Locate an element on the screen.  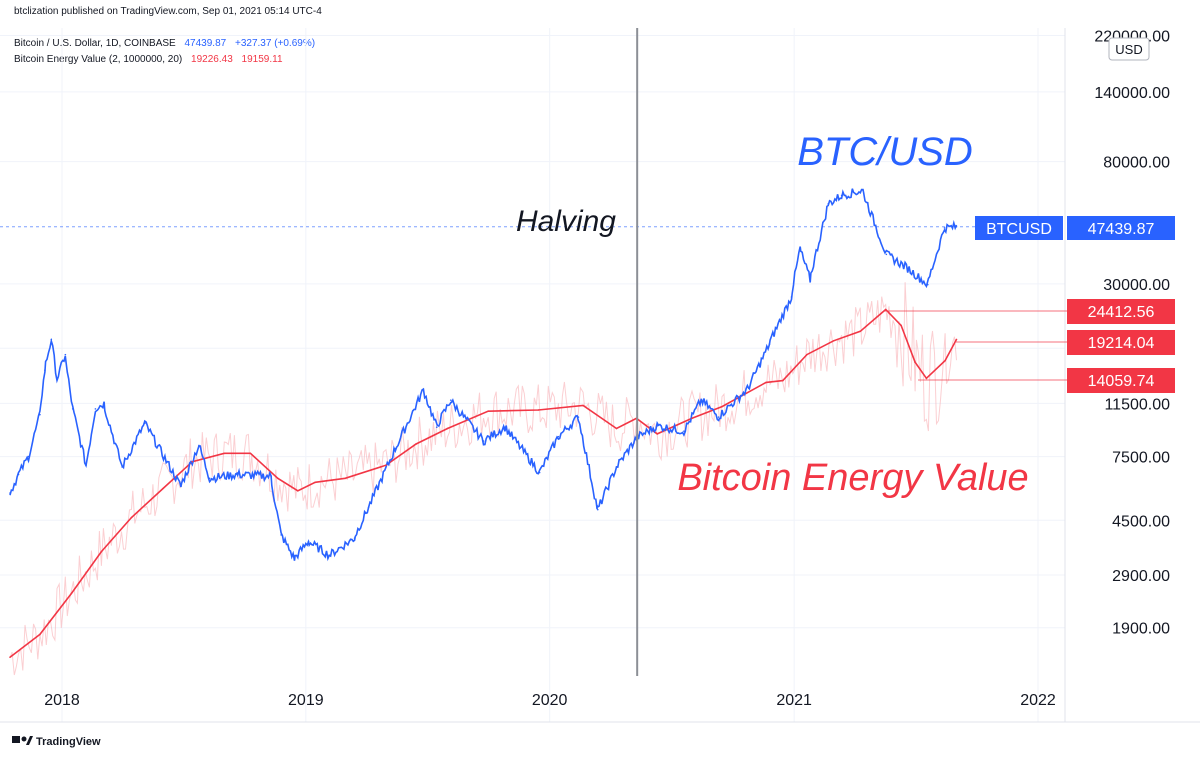
x-tick-label: 2020 is located at coordinates (550, 700).